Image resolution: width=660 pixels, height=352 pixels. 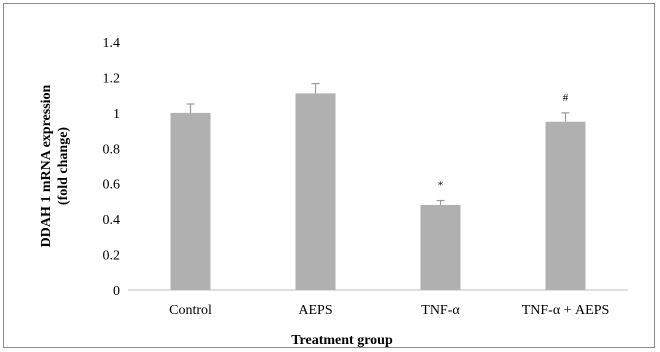 I want to click on significance-marker-3: *, so click(x=441, y=186).